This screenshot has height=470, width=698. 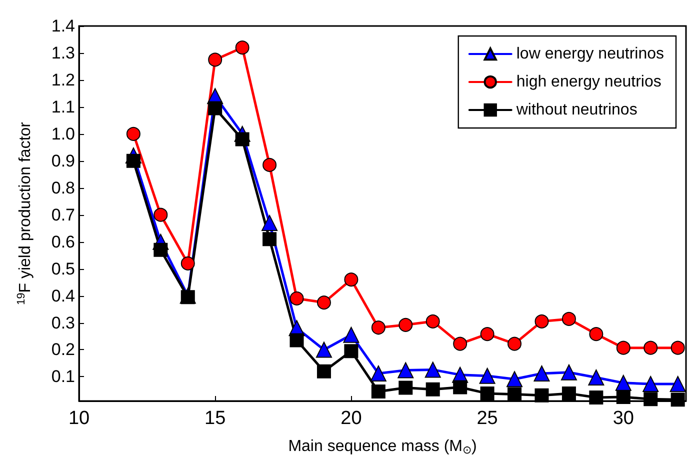 What do you see at coordinates (63, 268) in the screenshot?
I see `y-tick-label: 0.5` at bounding box center [63, 268].